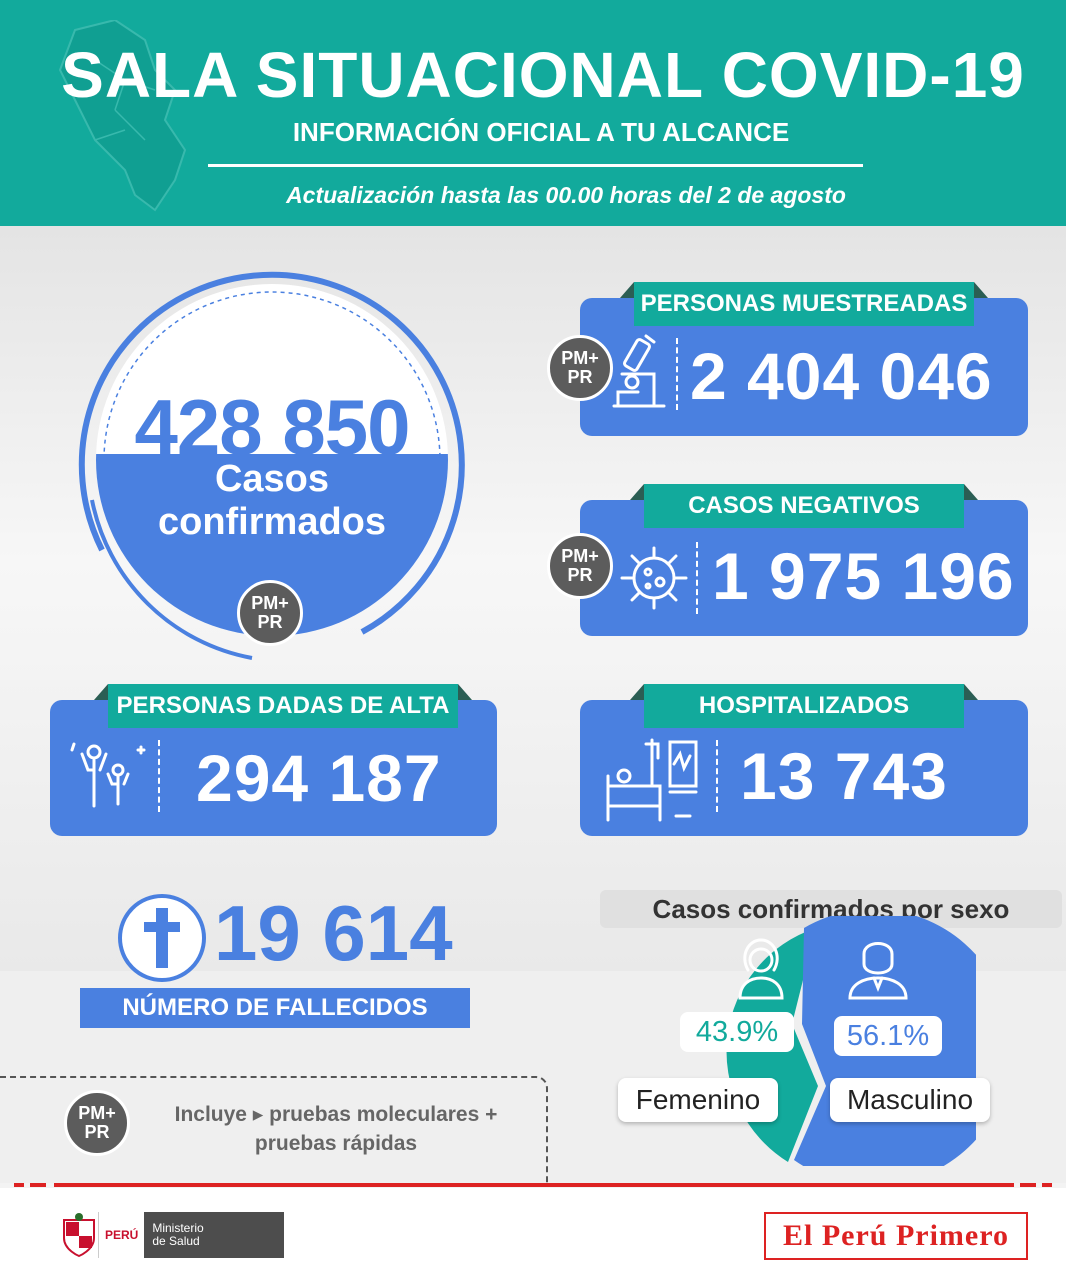 The width and height of the screenshot is (1066, 1280). Describe the element at coordinates (841, 376) in the screenshot. I see `sampled-value: 2 404 046` at that location.